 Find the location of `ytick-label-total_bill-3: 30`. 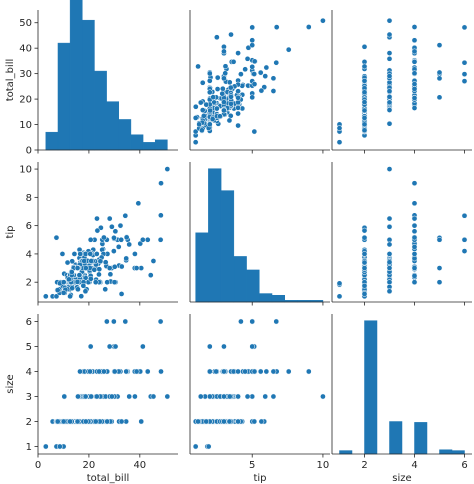

ytick-label-total_bill-3: 30 is located at coordinates (25, 74).